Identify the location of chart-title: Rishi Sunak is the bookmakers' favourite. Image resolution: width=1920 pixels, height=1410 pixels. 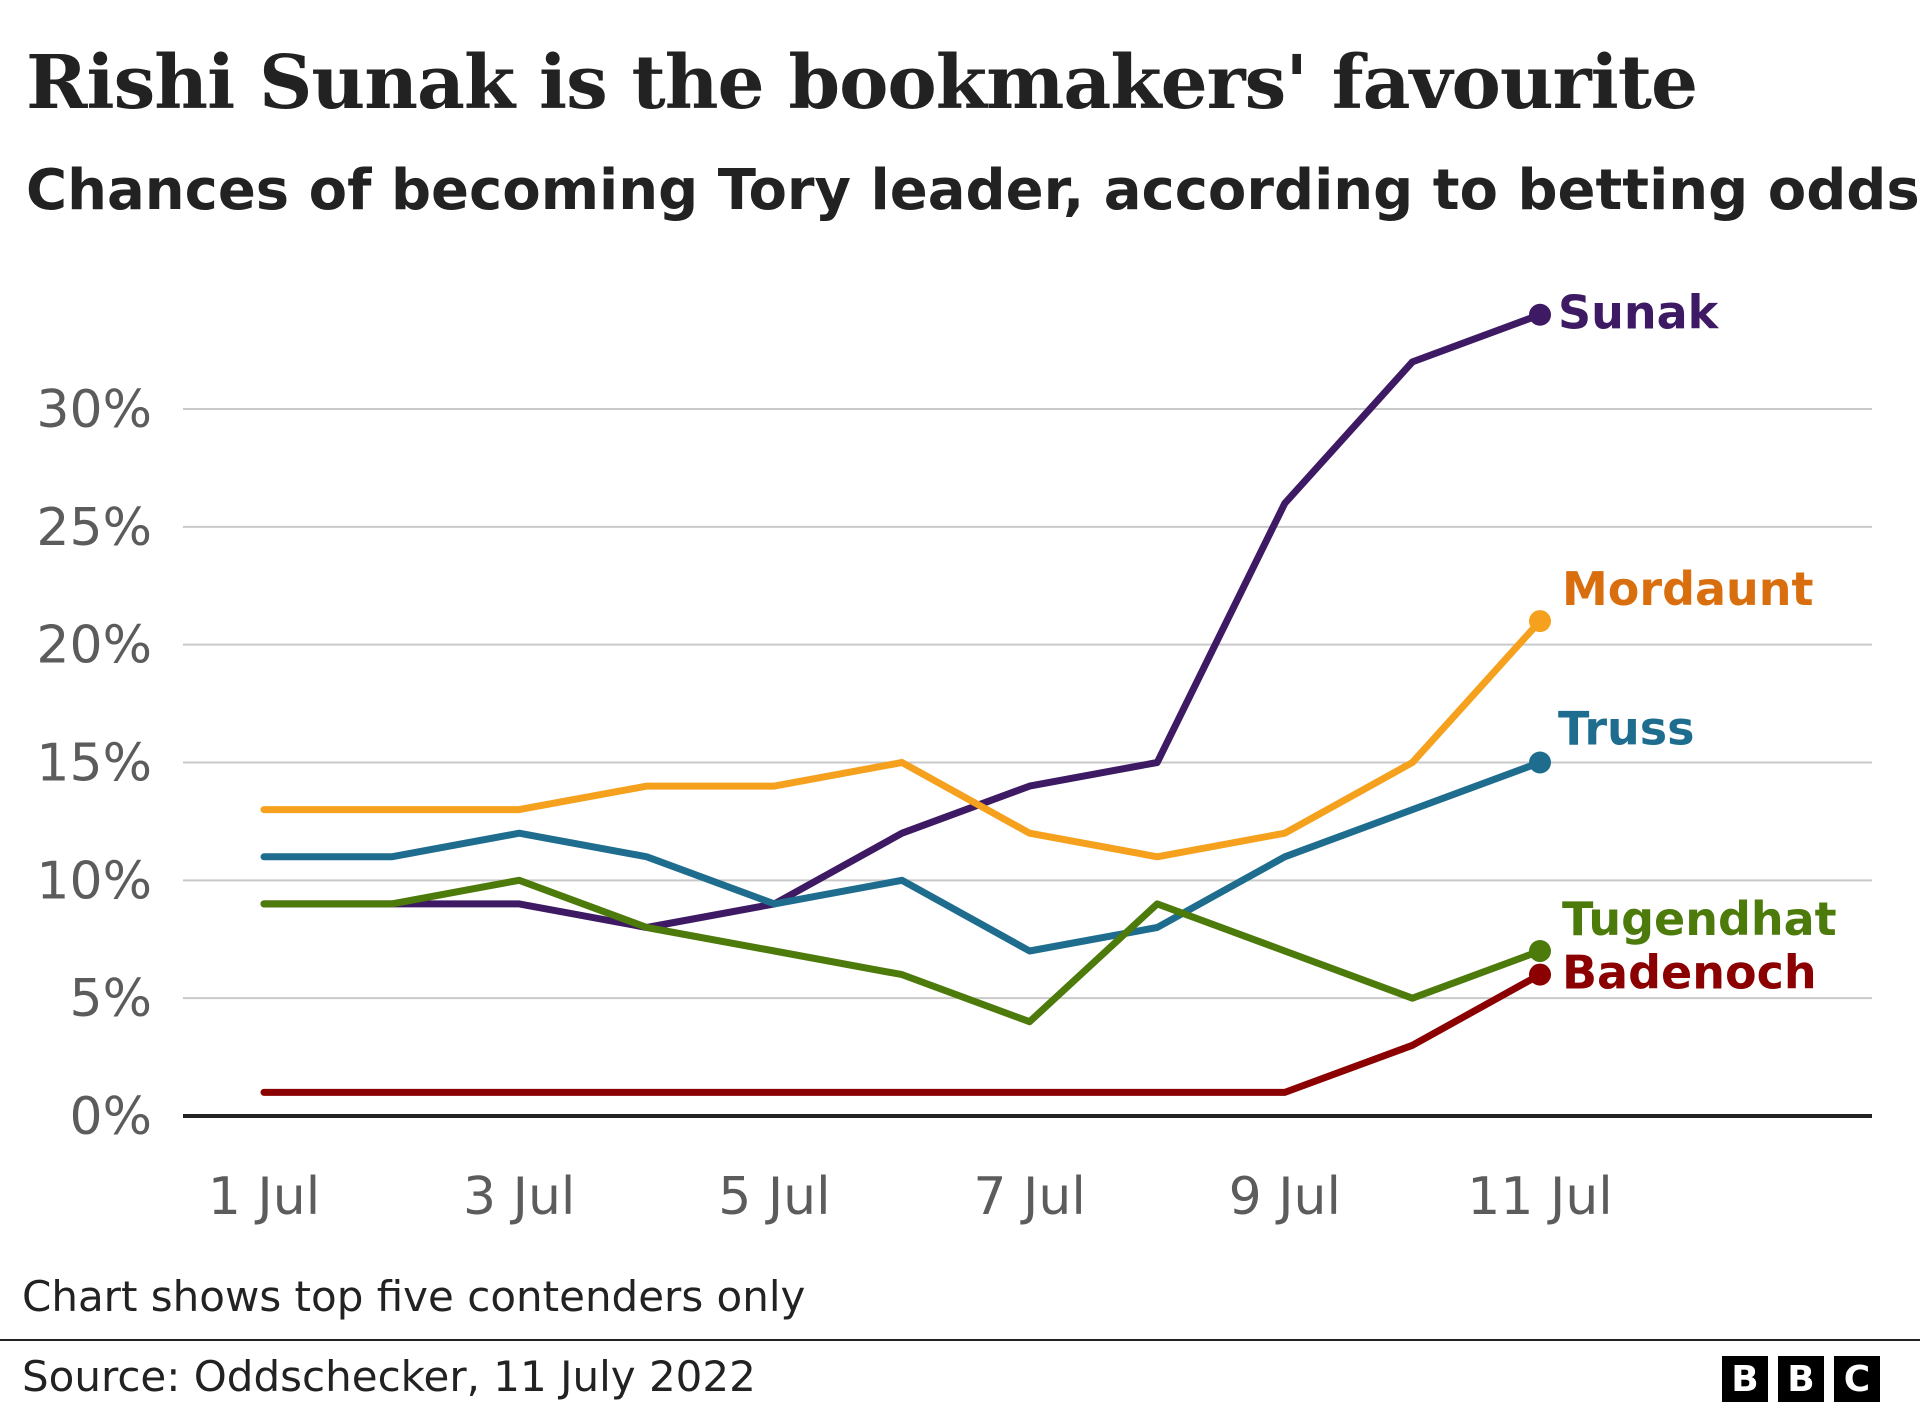
(862, 83).